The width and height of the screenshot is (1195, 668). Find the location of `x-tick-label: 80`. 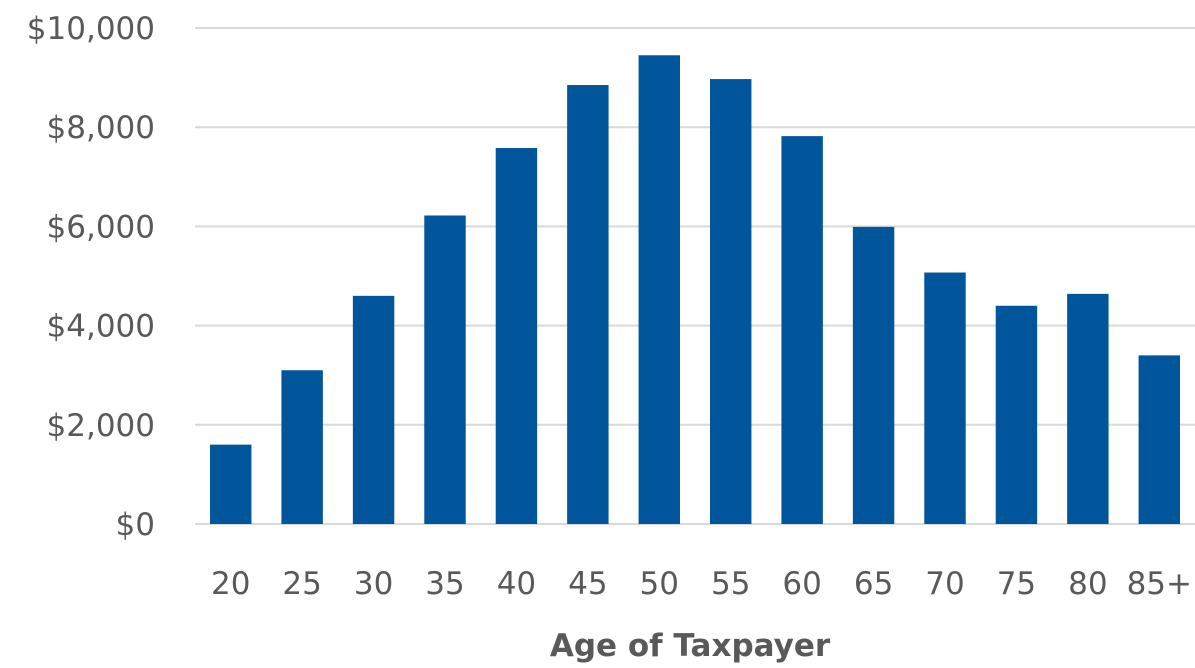

x-tick-label: 80 is located at coordinates (1087, 584).